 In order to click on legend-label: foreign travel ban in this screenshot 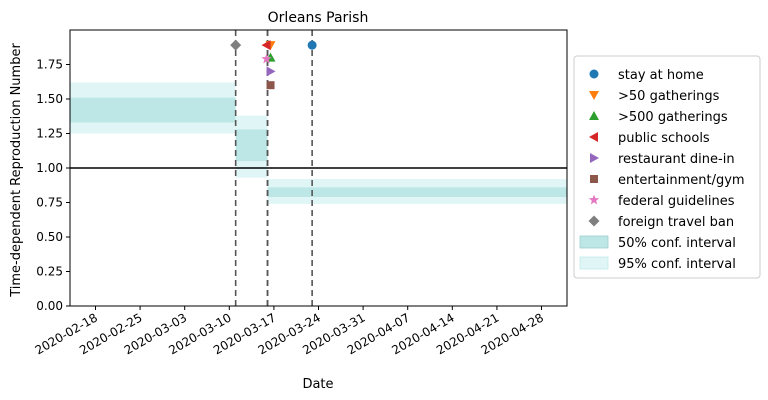, I will do `click(676, 222)`.